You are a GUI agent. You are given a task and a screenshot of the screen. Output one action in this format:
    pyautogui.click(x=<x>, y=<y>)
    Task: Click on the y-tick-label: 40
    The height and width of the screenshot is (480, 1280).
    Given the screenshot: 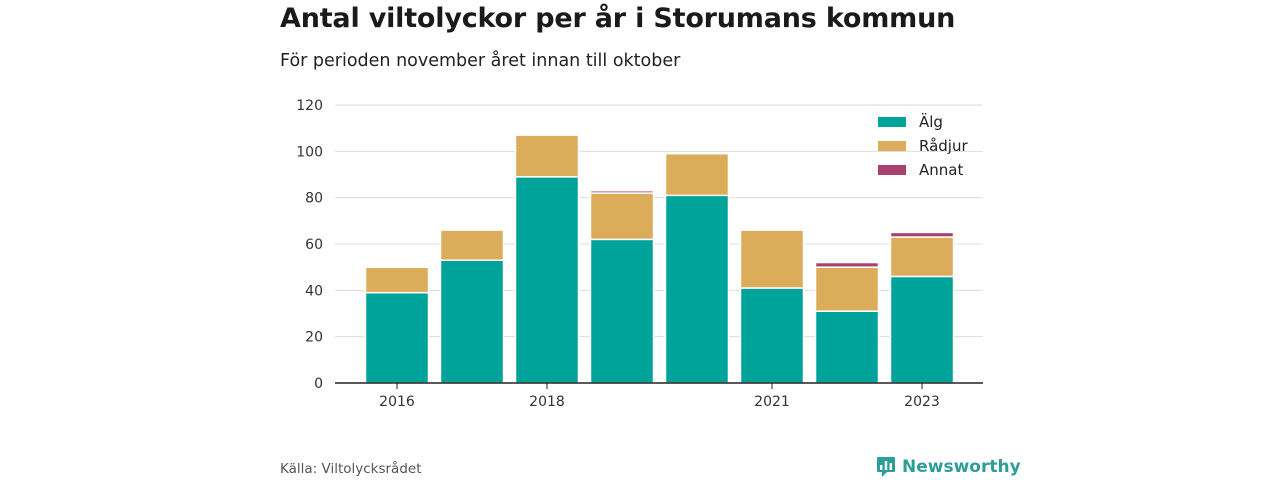 What is the action you would take?
    pyautogui.click(x=314, y=291)
    